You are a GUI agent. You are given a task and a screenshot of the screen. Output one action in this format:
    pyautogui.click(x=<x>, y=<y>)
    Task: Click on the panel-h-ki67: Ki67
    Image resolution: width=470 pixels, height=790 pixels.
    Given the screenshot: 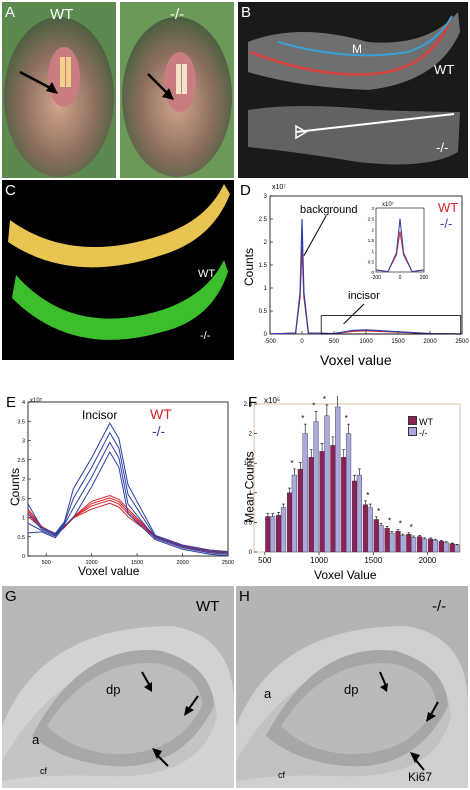 What is the action you would take?
    pyautogui.click(x=420, y=777)
    